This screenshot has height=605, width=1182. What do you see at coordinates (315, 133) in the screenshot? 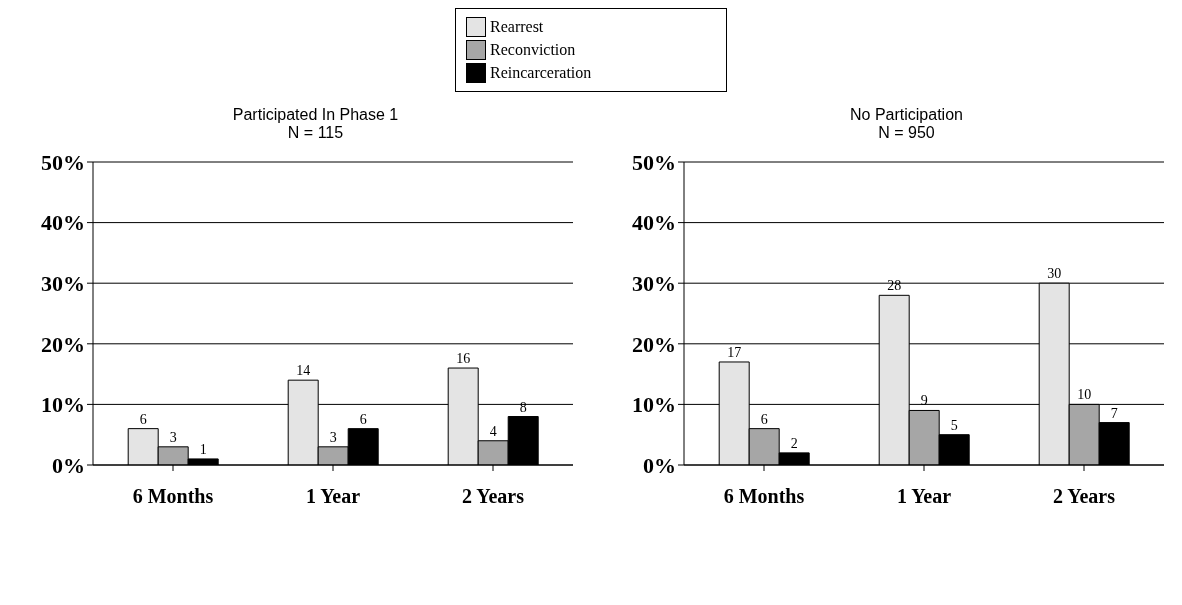
I see `chart-subtitle: N = 115` at bounding box center [315, 133].